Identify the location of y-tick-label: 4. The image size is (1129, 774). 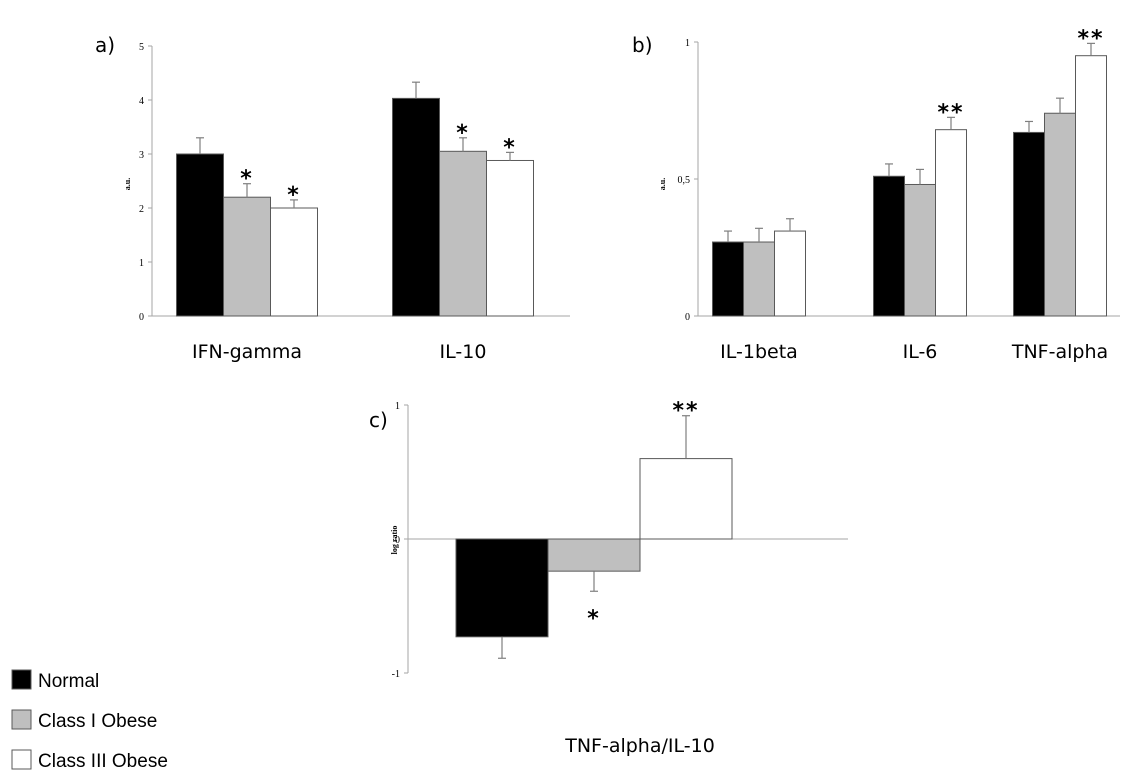
(141, 101).